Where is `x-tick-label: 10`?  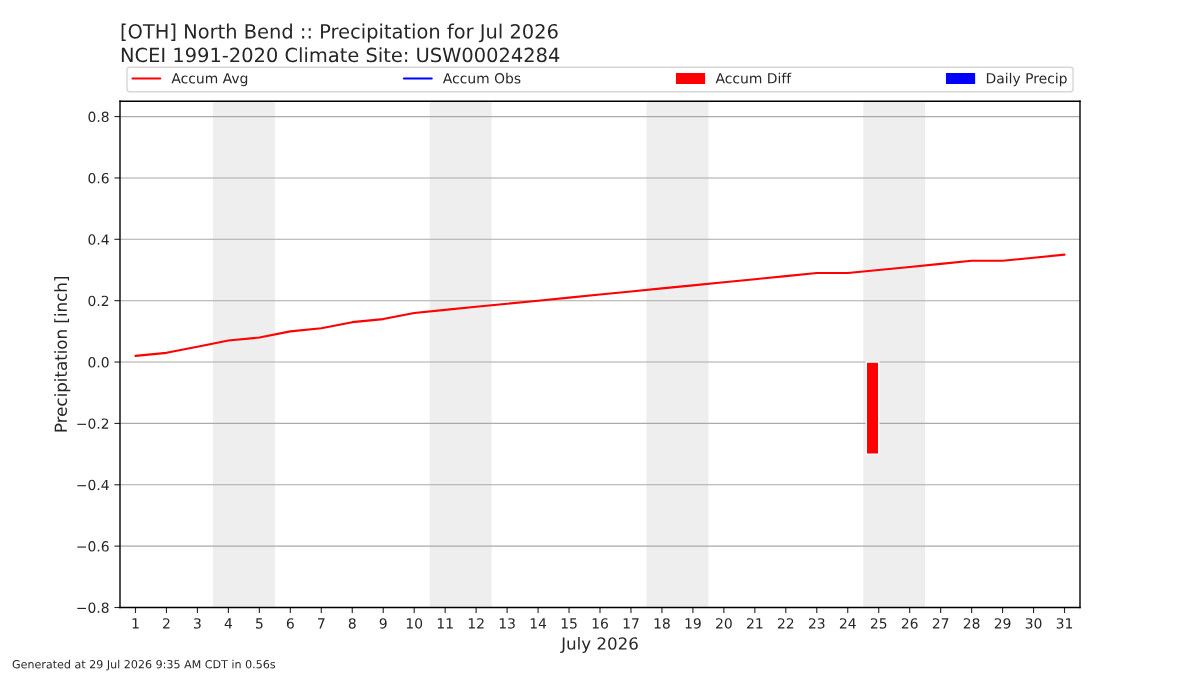
x-tick-label: 10 is located at coordinates (414, 623).